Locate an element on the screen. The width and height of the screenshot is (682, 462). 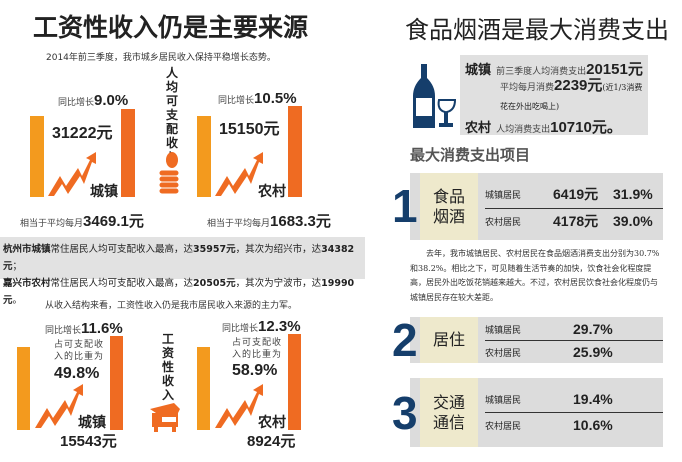
rural-wage-label: 农村 is located at coordinates (272, 422).